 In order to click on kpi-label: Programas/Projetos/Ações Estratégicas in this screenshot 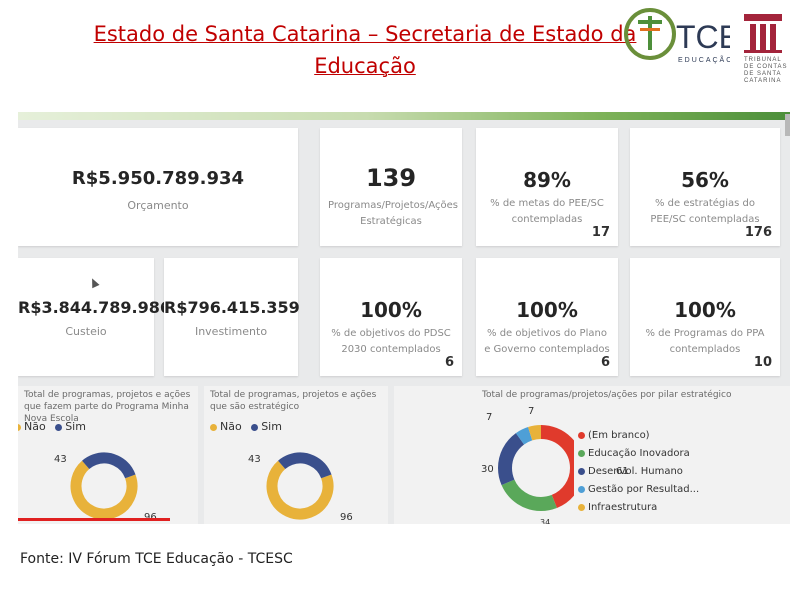, I will do `click(393, 213)`.